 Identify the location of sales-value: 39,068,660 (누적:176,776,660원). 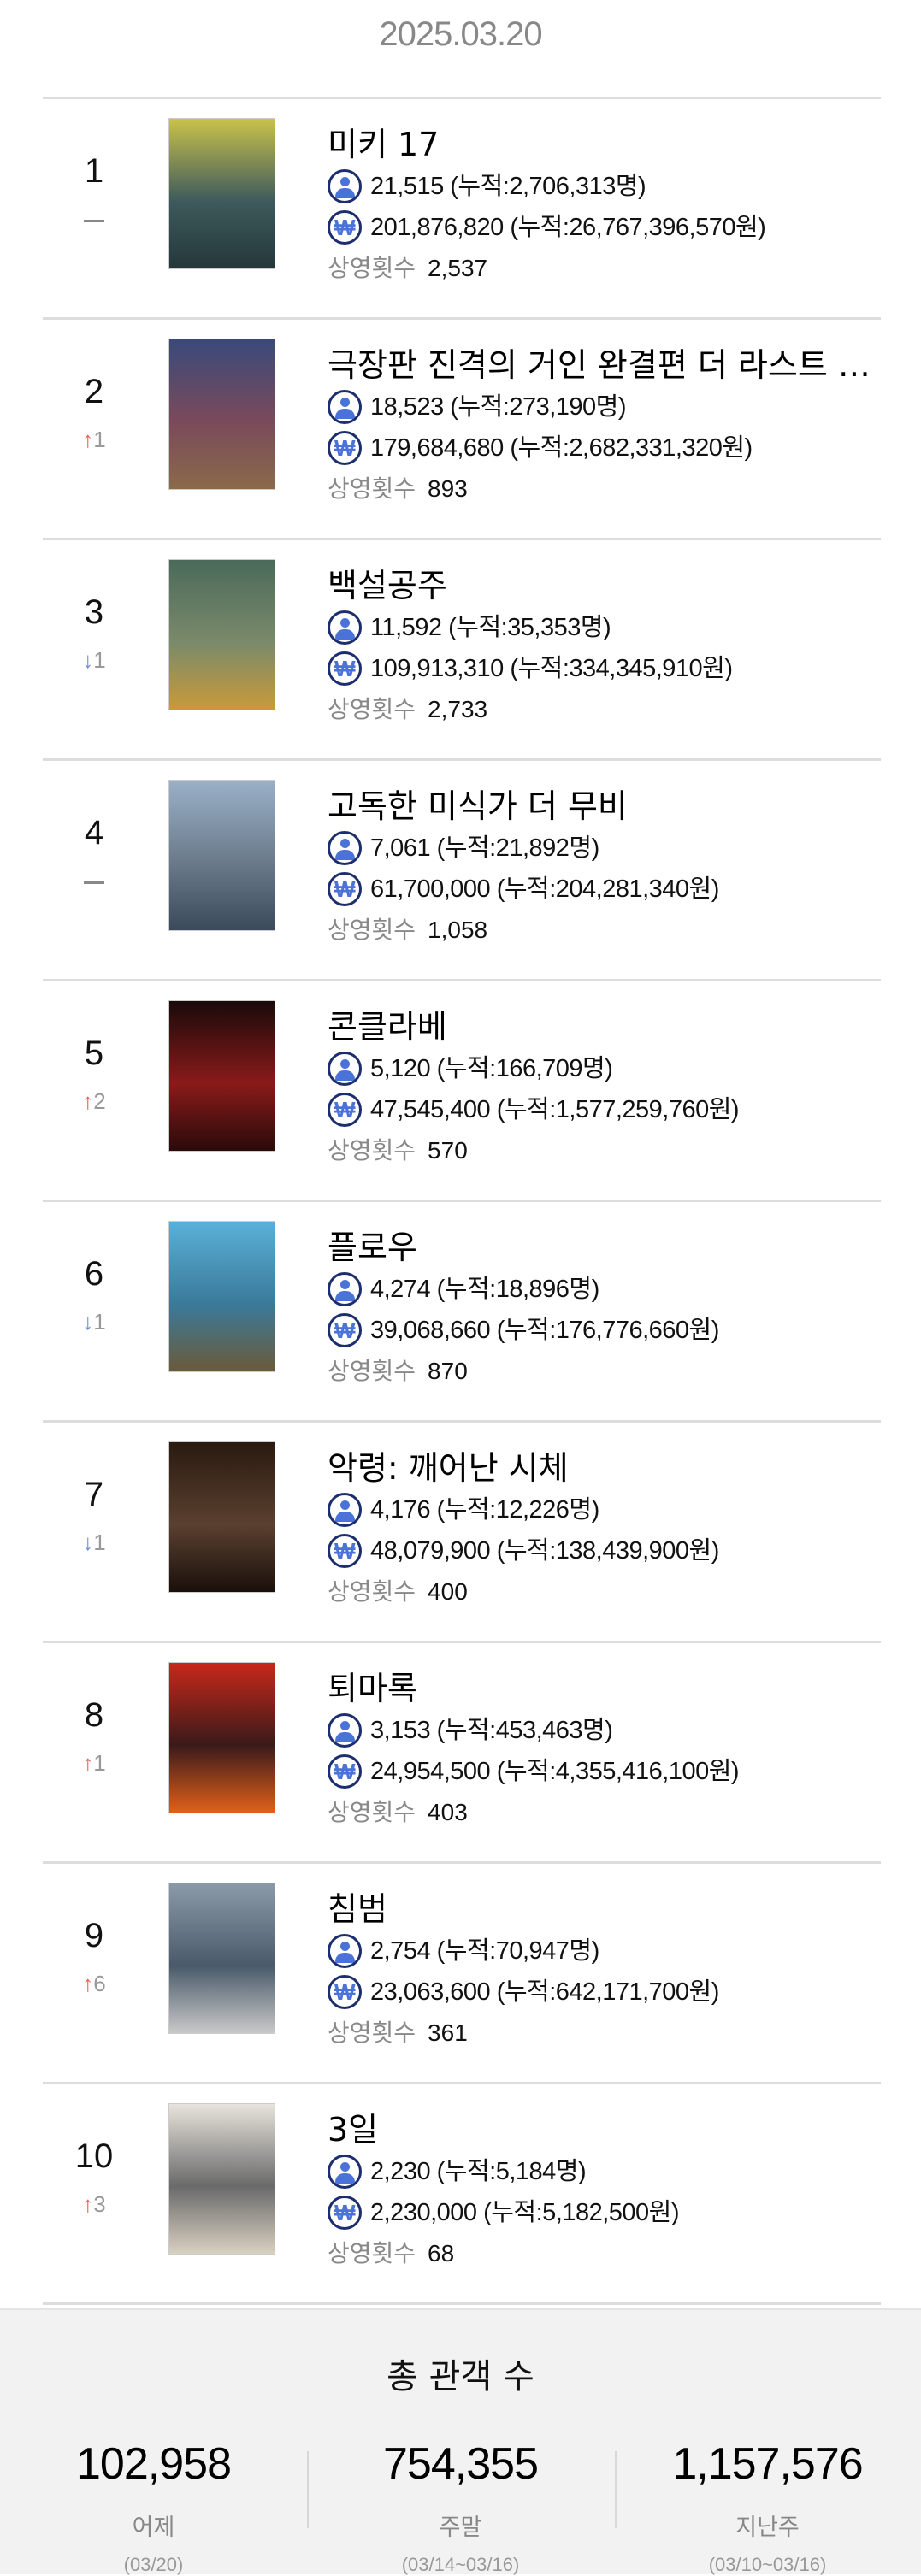
(544, 1330).